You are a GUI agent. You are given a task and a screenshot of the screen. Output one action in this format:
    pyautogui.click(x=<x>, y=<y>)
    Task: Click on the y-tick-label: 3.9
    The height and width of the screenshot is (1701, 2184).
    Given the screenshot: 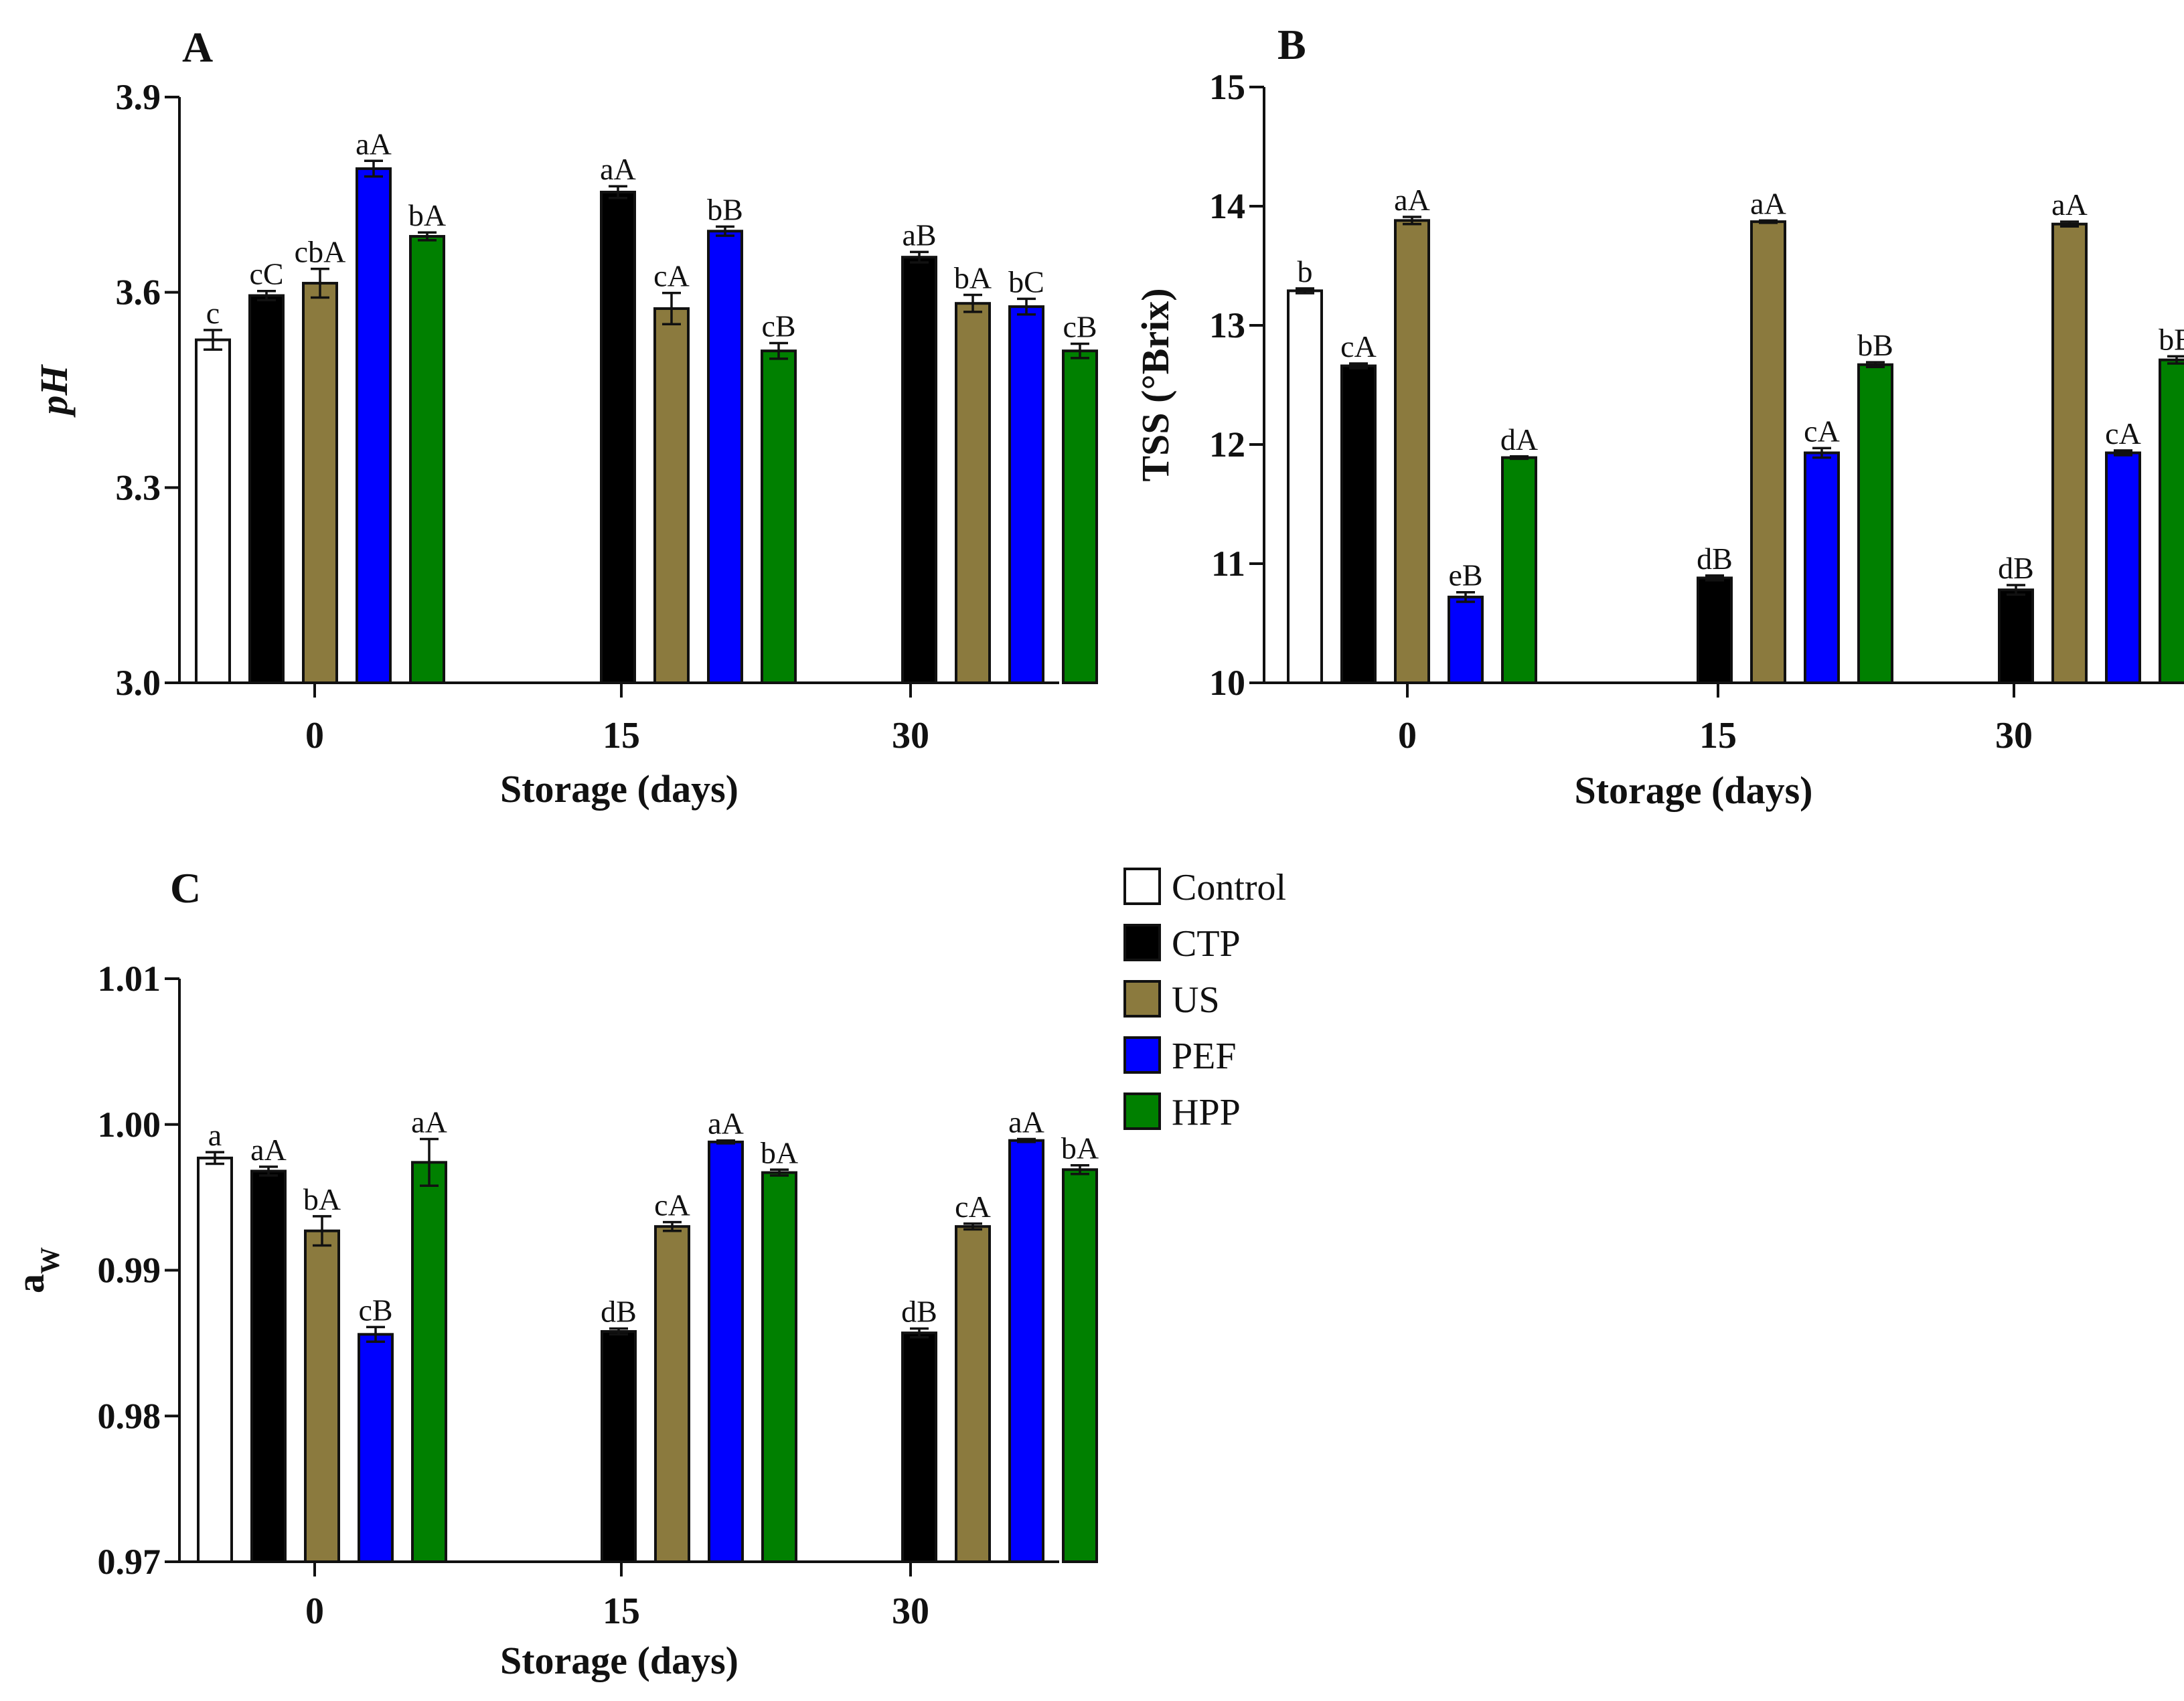 What is the action you would take?
    pyautogui.click(x=138, y=97)
    